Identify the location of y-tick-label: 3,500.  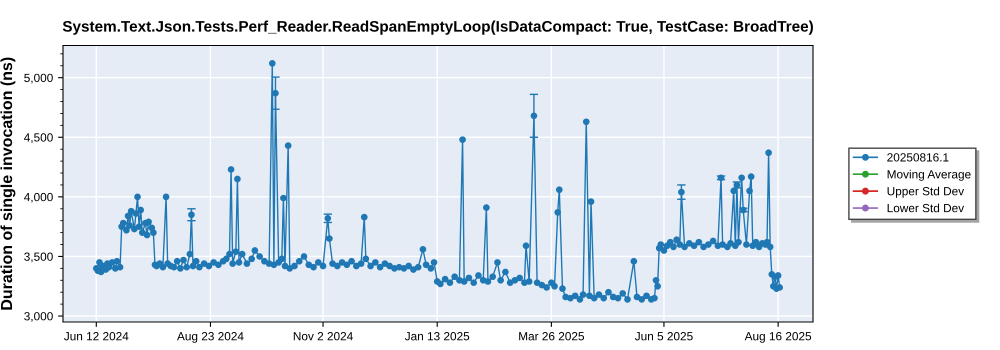
(38, 257).